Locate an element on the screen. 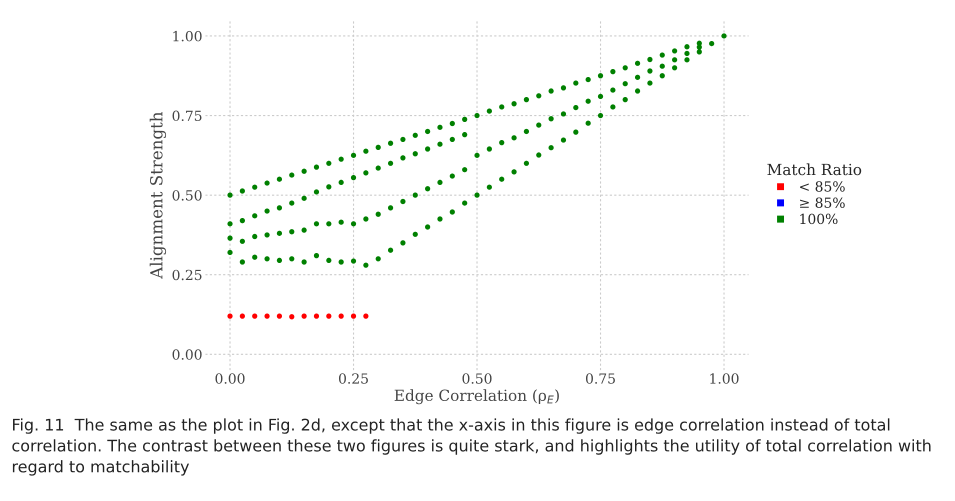 This screenshot has width=955, height=501. y-tick-label: 0.25 is located at coordinates (187, 275).